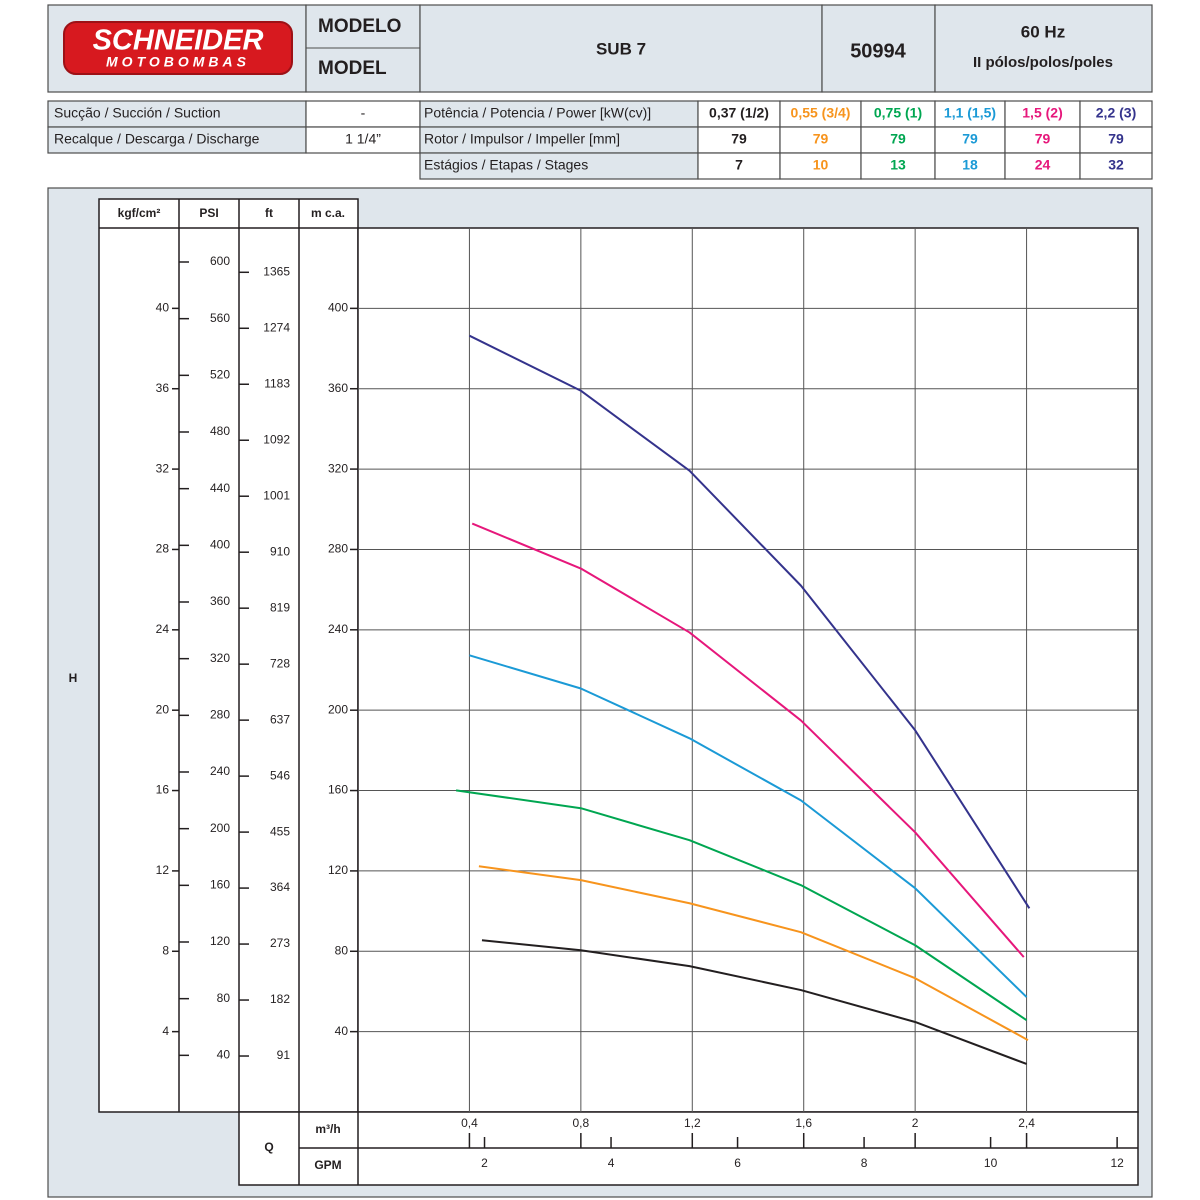  What do you see at coordinates (338, 468) in the screenshot?
I see `y-tick-label: 320` at bounding box center [338, 468].